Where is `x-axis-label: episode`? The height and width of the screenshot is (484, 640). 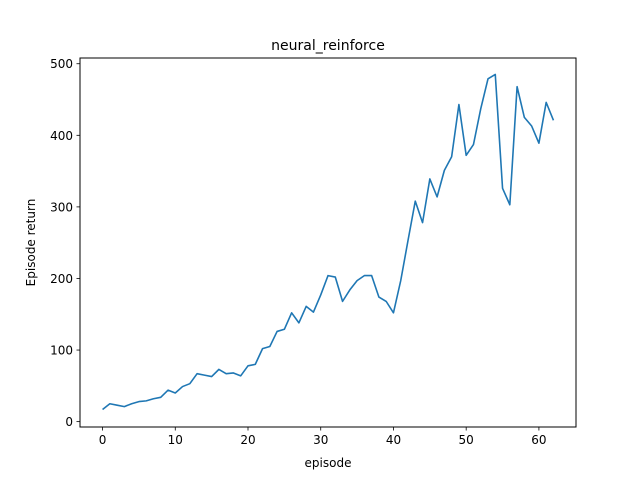
x-axis-label: episode is located at coordinates (328, 463).